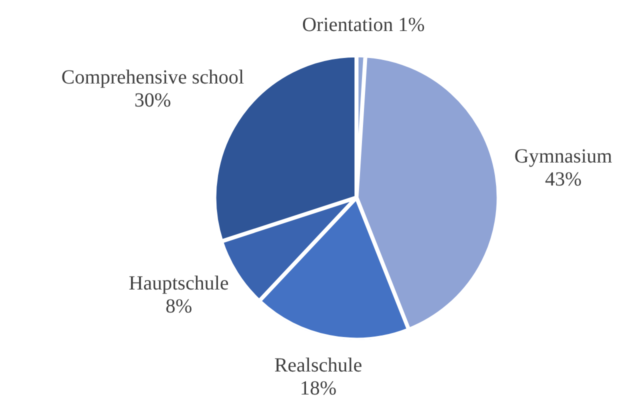 The width and height of the screenshot is (643, 405). What do you see at coordinates (563, 179) in the screenshot?
I see `data-label: 43%` at bounding box center [563, 179].